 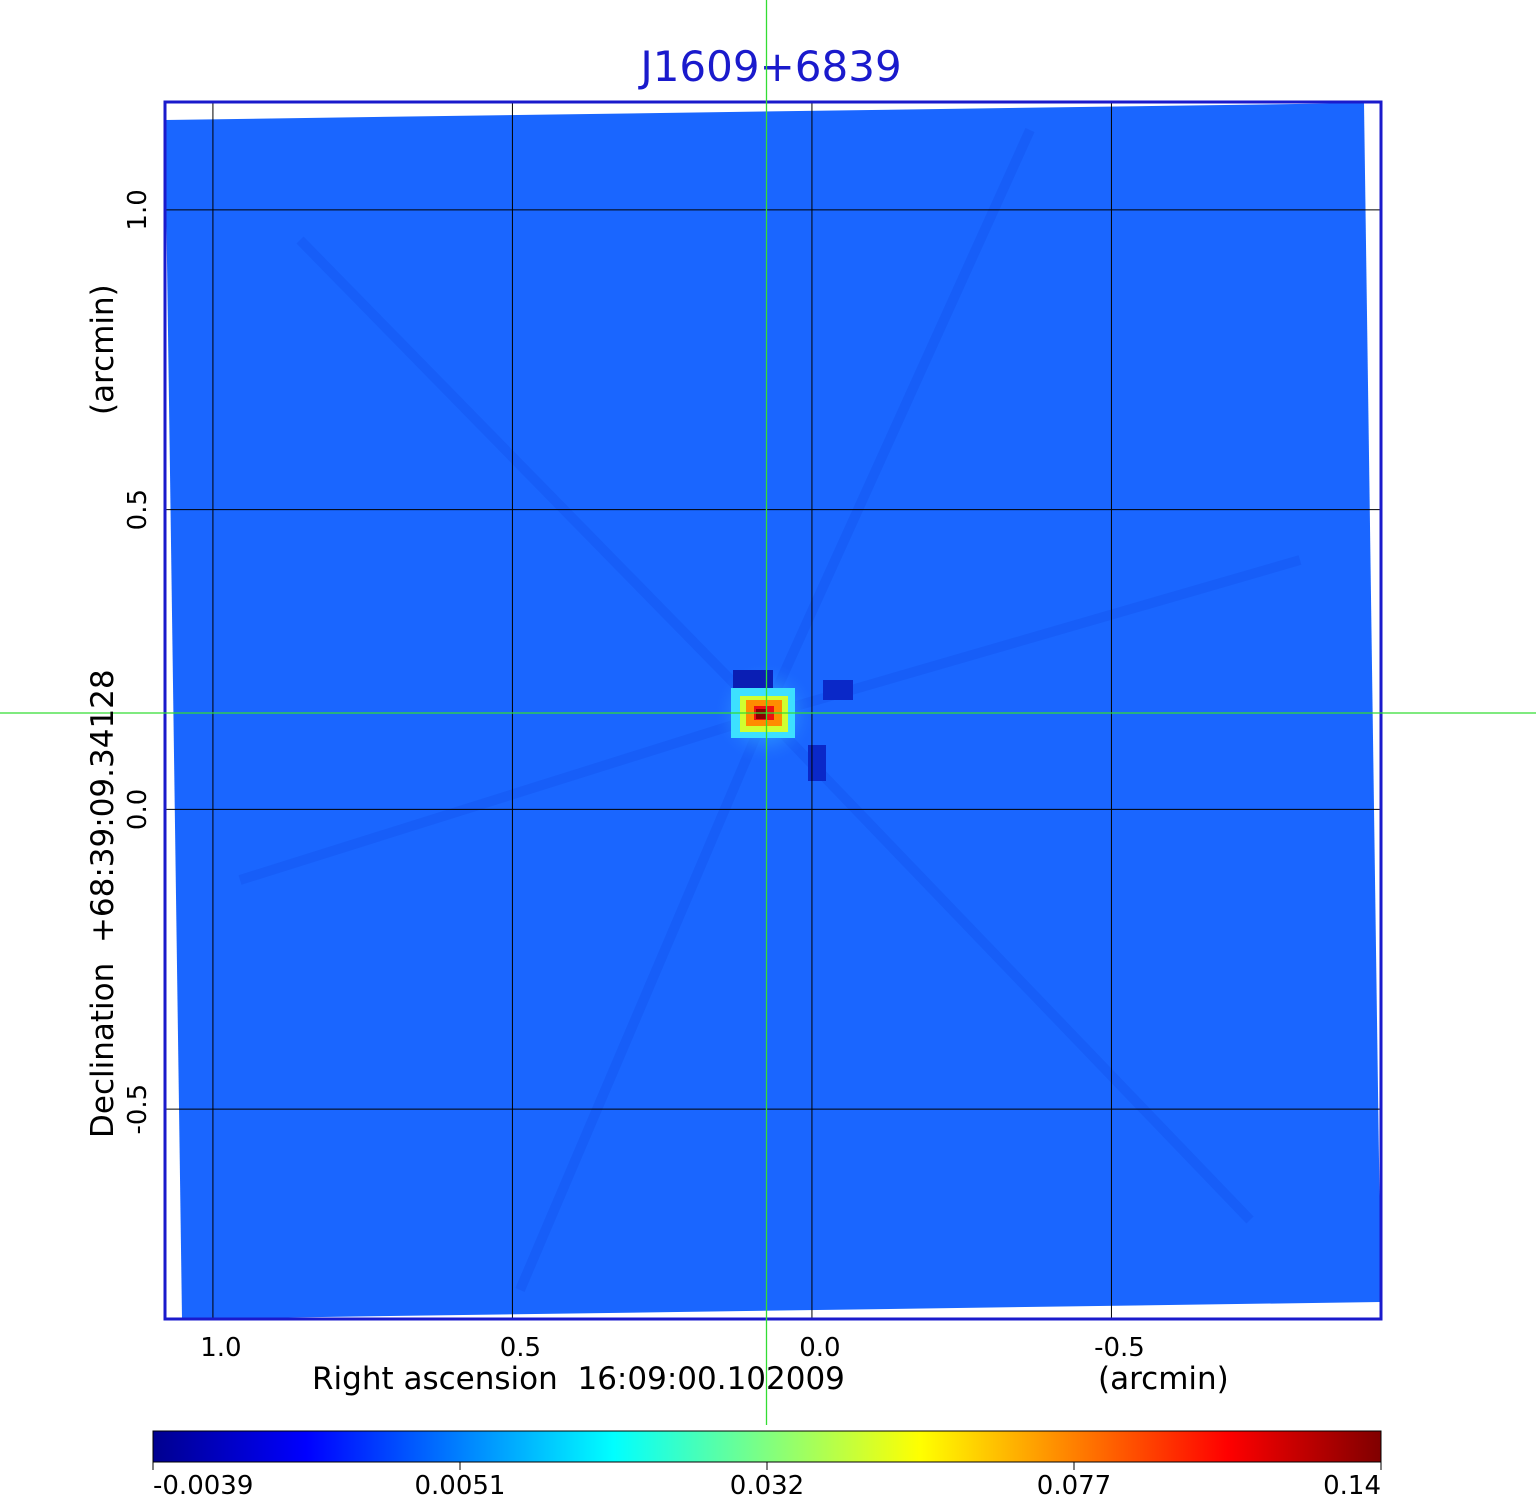 I want to click on y-tick-label: 0.0, so click(x=138, y=809).